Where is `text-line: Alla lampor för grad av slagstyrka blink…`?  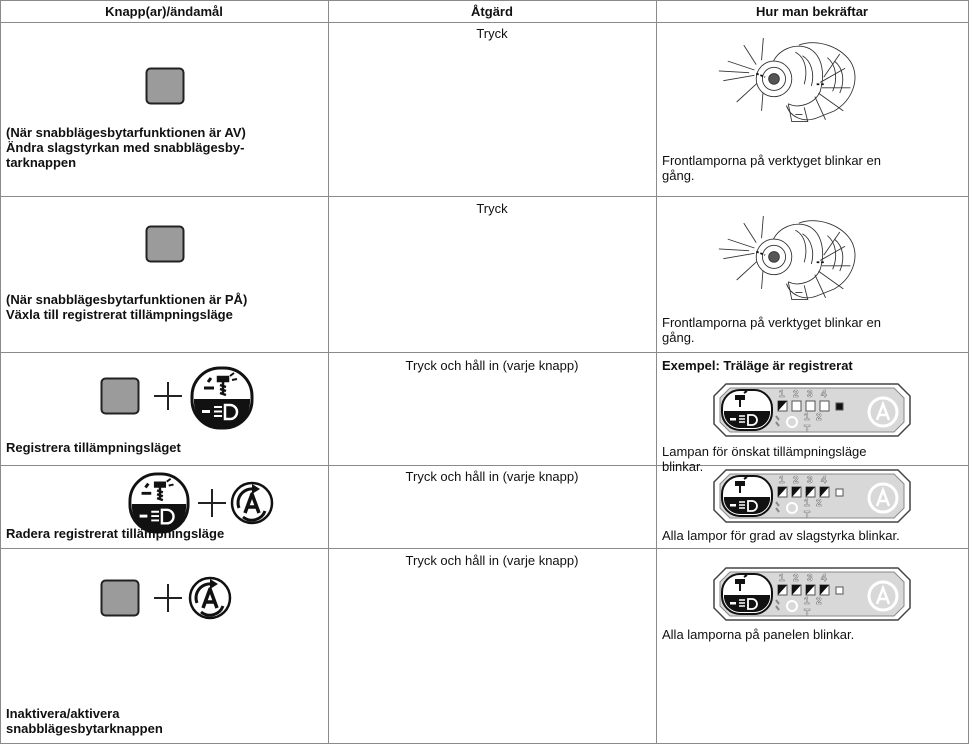 text-line: Alla lampor för grad av slagstyrka blink… is located at coordinates (781, 535).